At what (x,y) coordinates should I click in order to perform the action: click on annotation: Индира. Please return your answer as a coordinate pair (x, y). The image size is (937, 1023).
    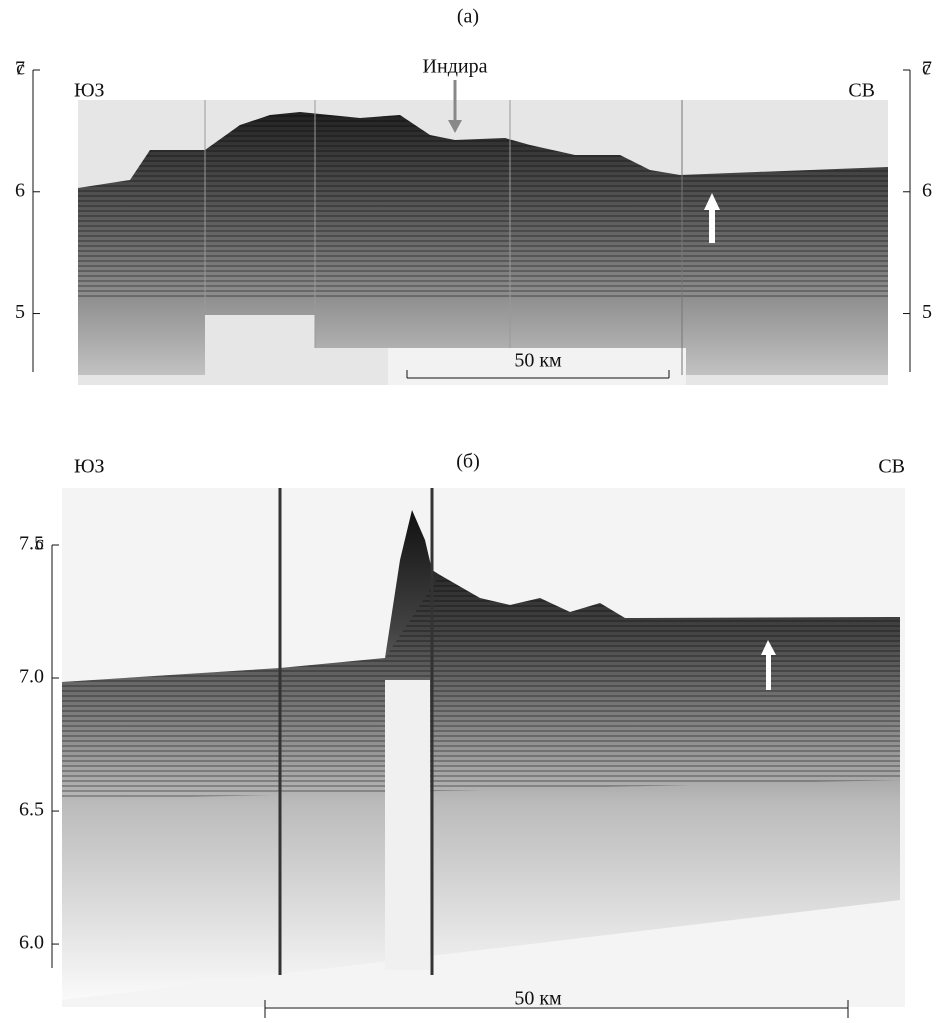
    Looking at the image, I should click on (455, 67).